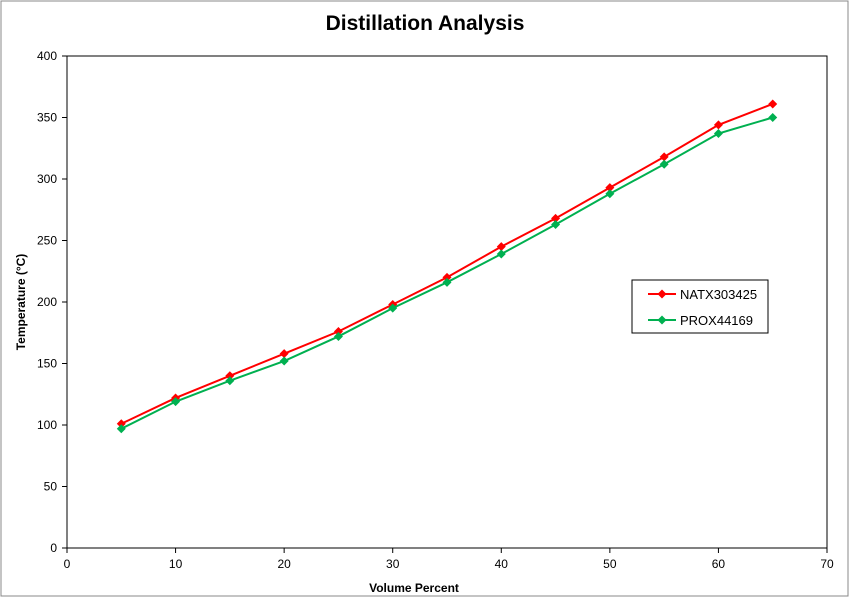 This screenshot has width=850, height=603. Describe the element at coordinates (716, 320) in the screenshot. I see `legend-label: PROX44169` at that location.